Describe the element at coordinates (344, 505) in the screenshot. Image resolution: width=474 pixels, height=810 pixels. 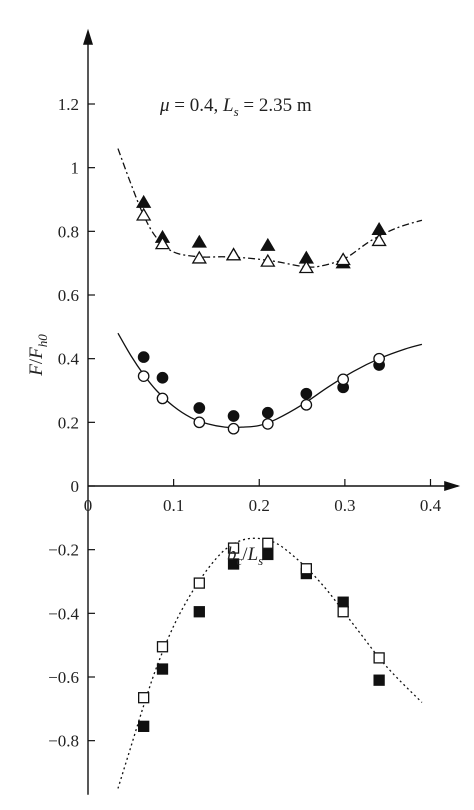
I see `x-tick-label: 0.3` at that location.